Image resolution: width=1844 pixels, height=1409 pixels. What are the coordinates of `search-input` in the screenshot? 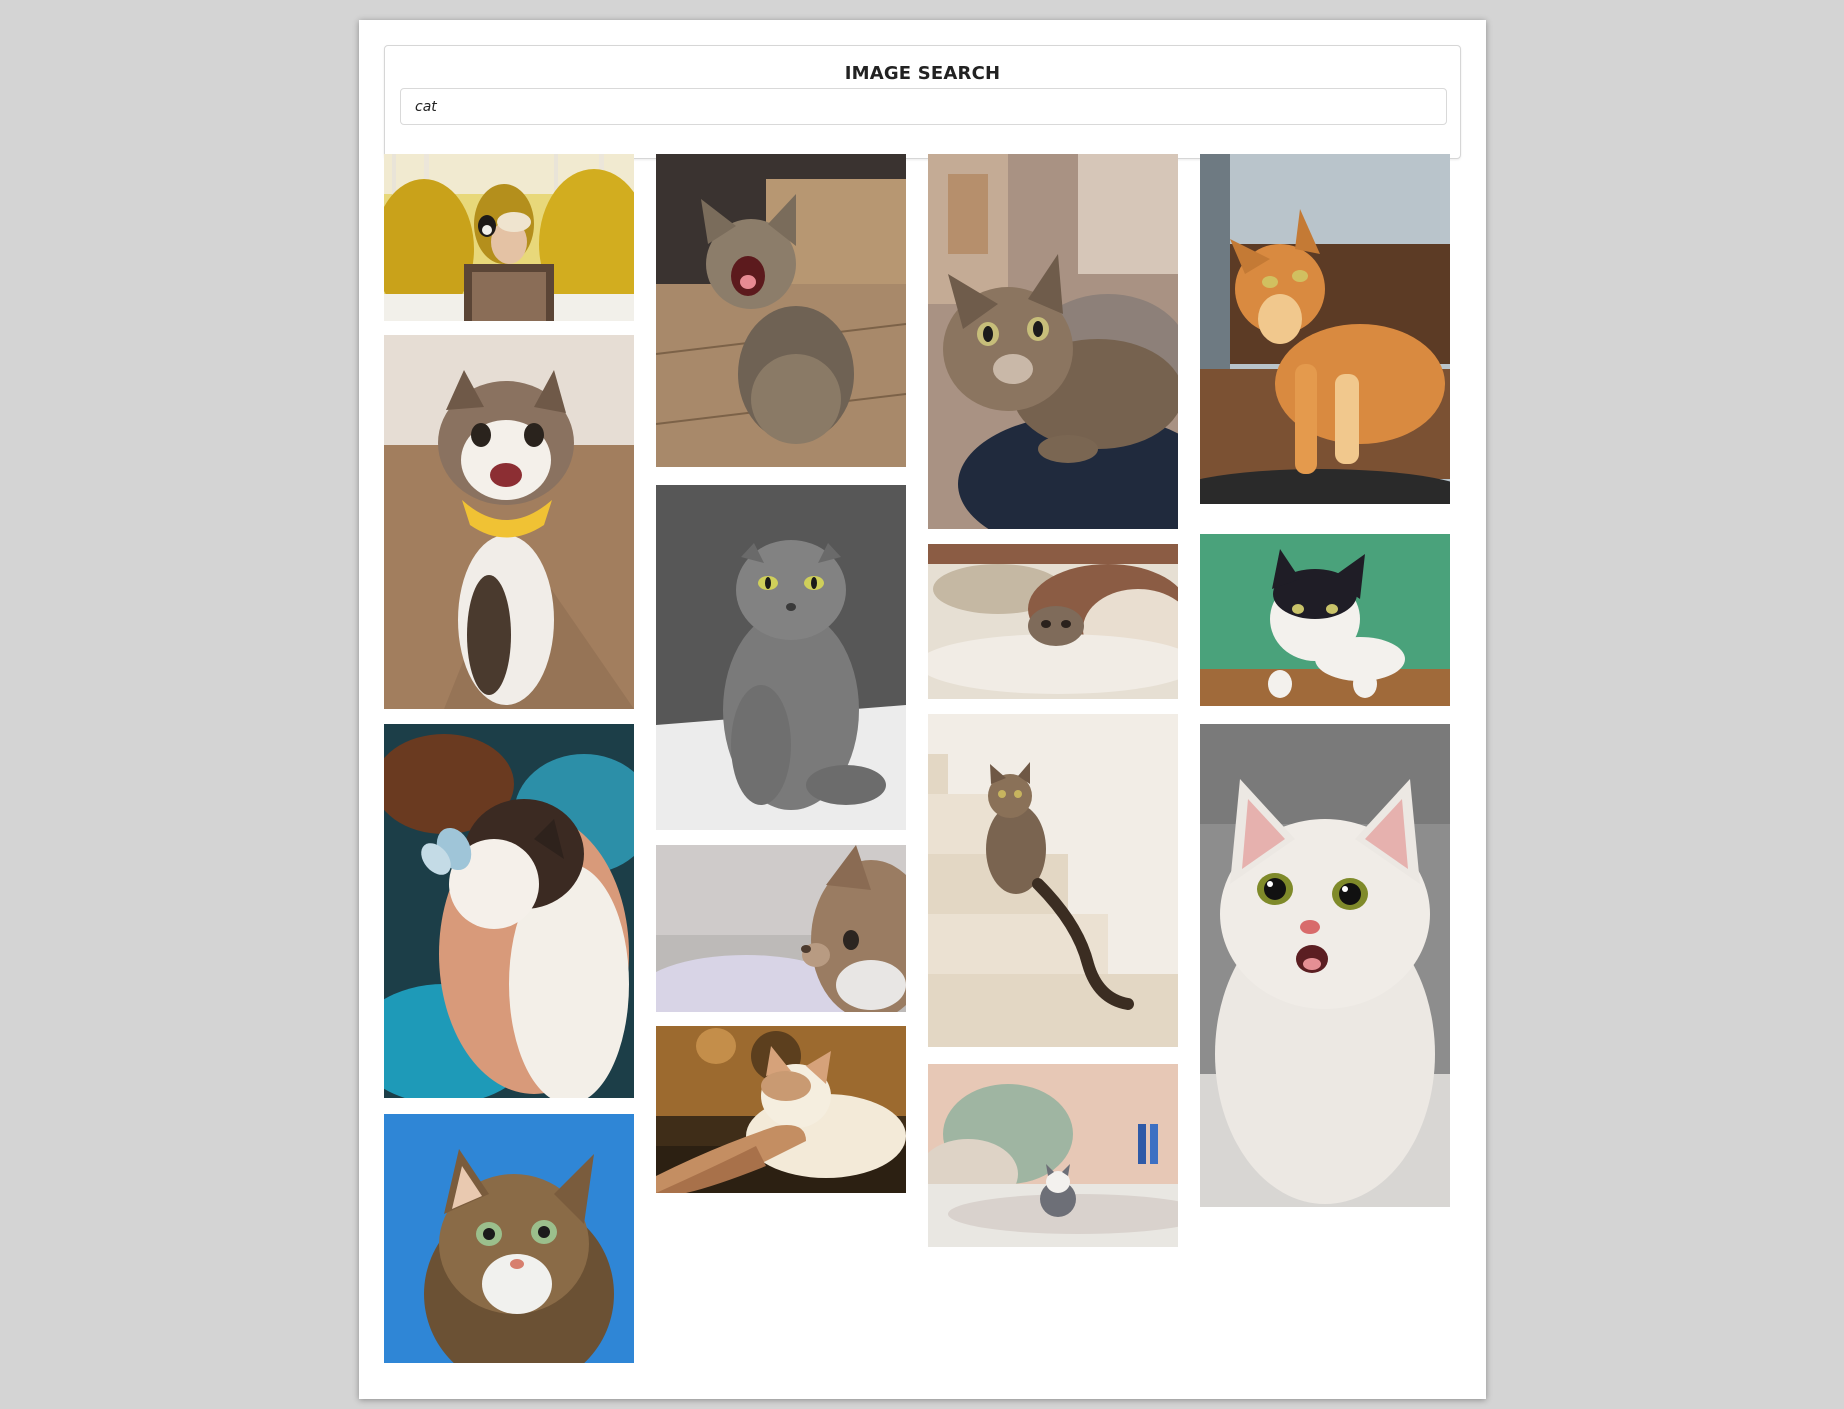 It's located at (923, 106).